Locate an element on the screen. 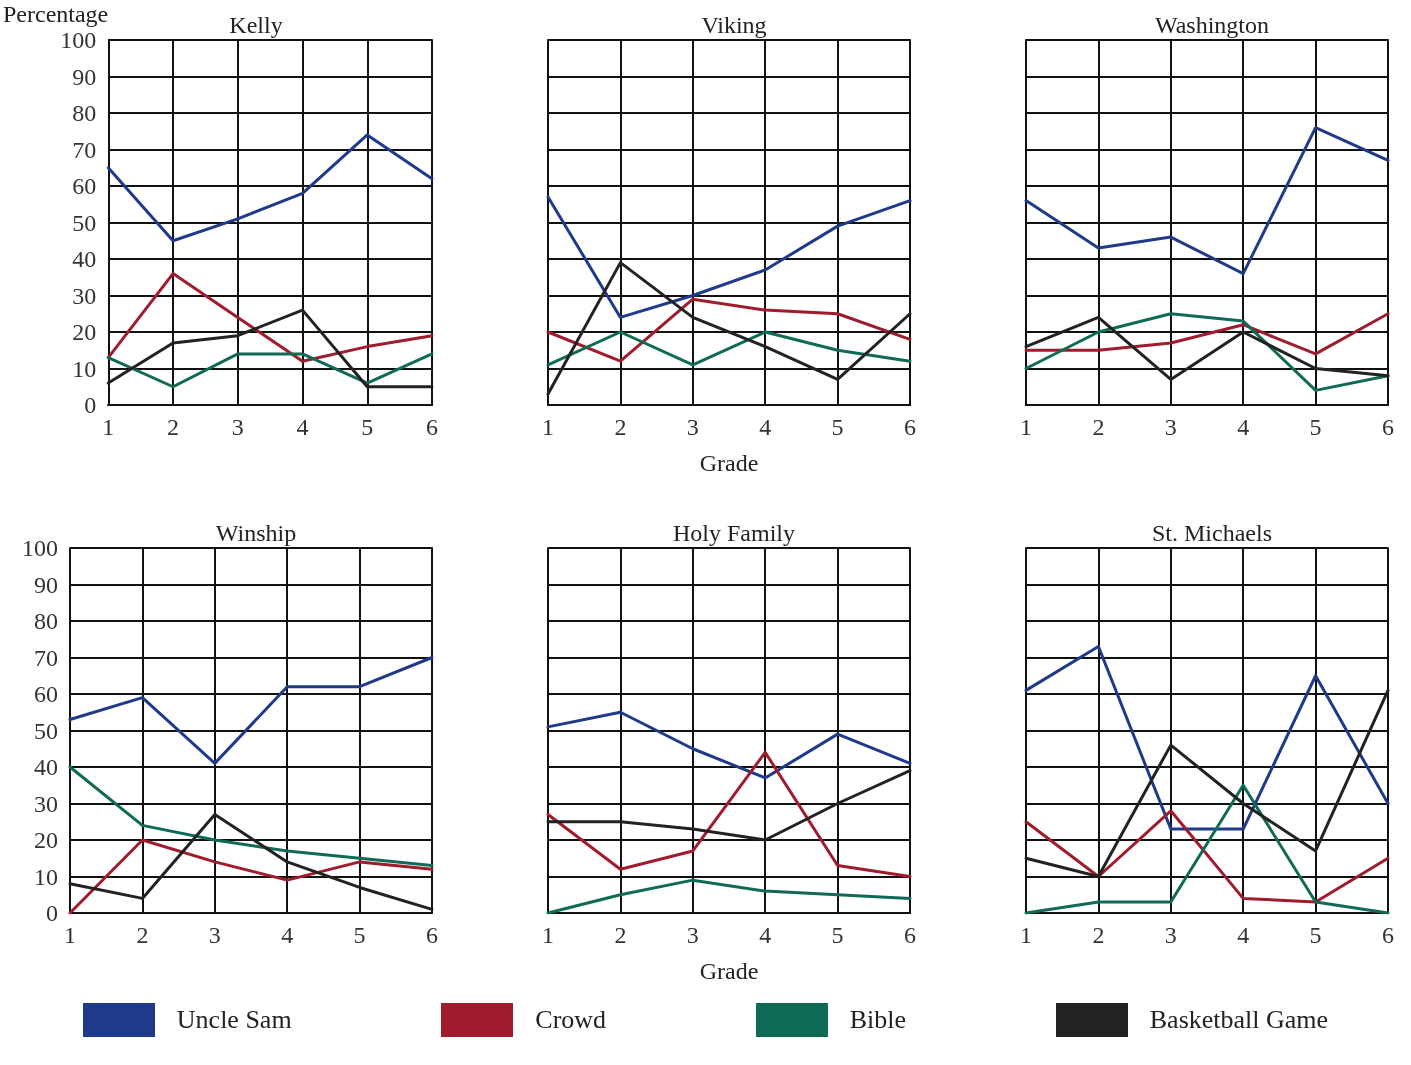 The width and height of the screenshot is (1411, 1065). chart-title: Holy Family is located at coordinates (734, 533).